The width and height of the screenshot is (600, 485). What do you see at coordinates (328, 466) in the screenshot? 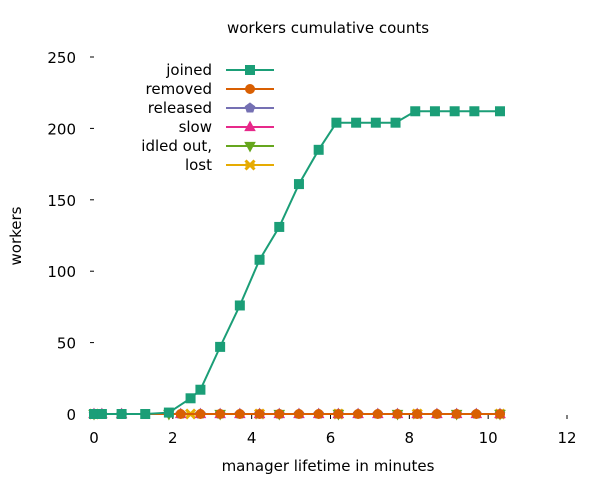
I see `x-axis-label: manager lifetime in minutes` at bounding box center [328, 466].